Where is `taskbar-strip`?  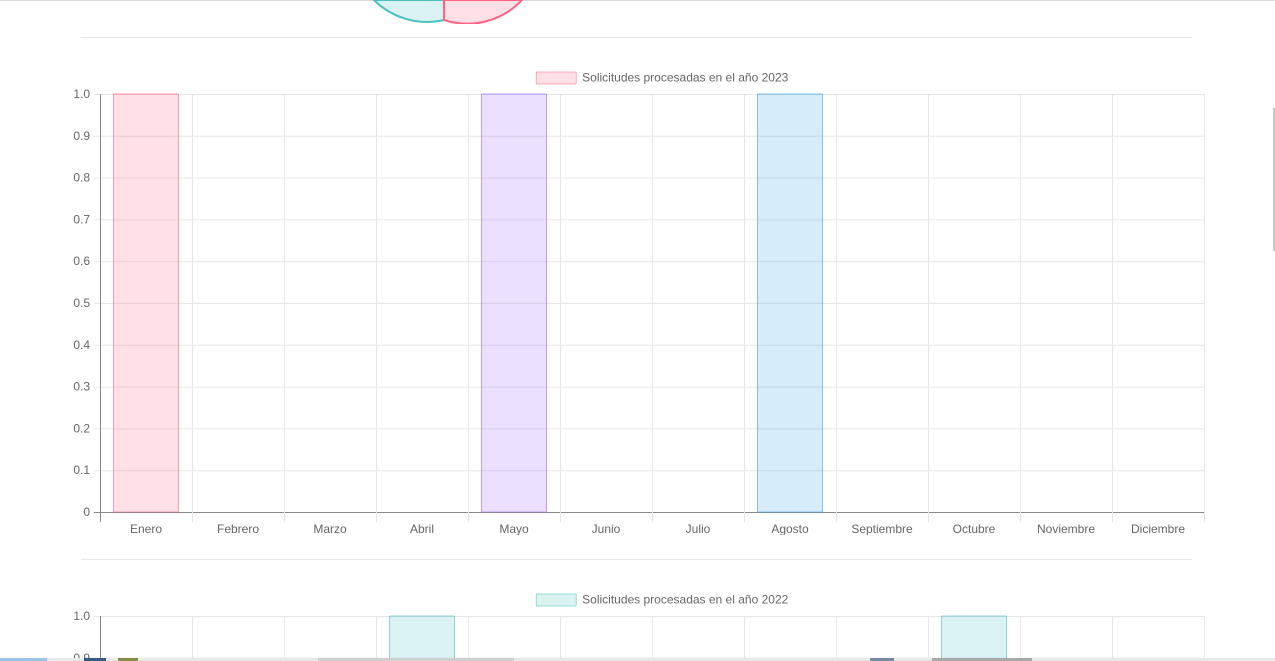 taskbar-strip is located at coordinates (637, 659).